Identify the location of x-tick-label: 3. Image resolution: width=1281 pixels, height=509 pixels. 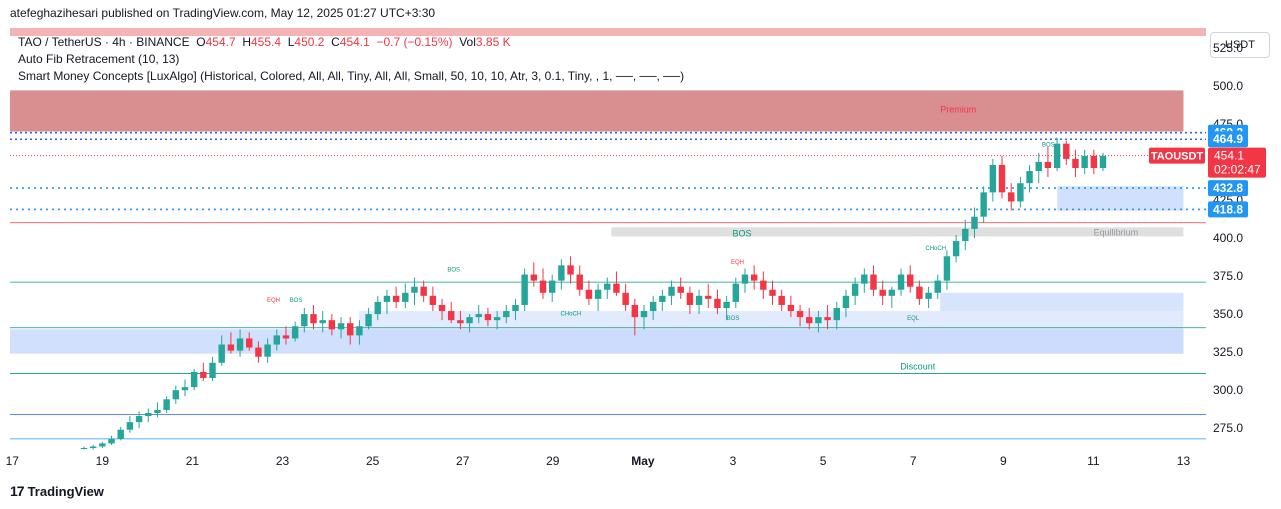
(733, 461).